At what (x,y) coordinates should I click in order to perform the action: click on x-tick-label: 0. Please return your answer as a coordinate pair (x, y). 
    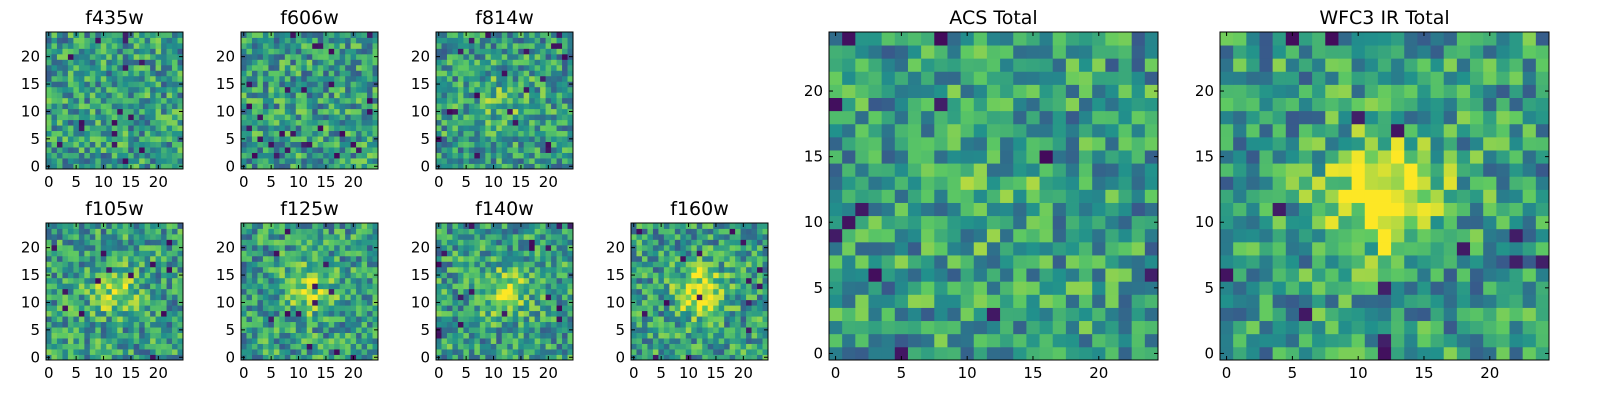
    Looking at the image, I should click on (244, 373).